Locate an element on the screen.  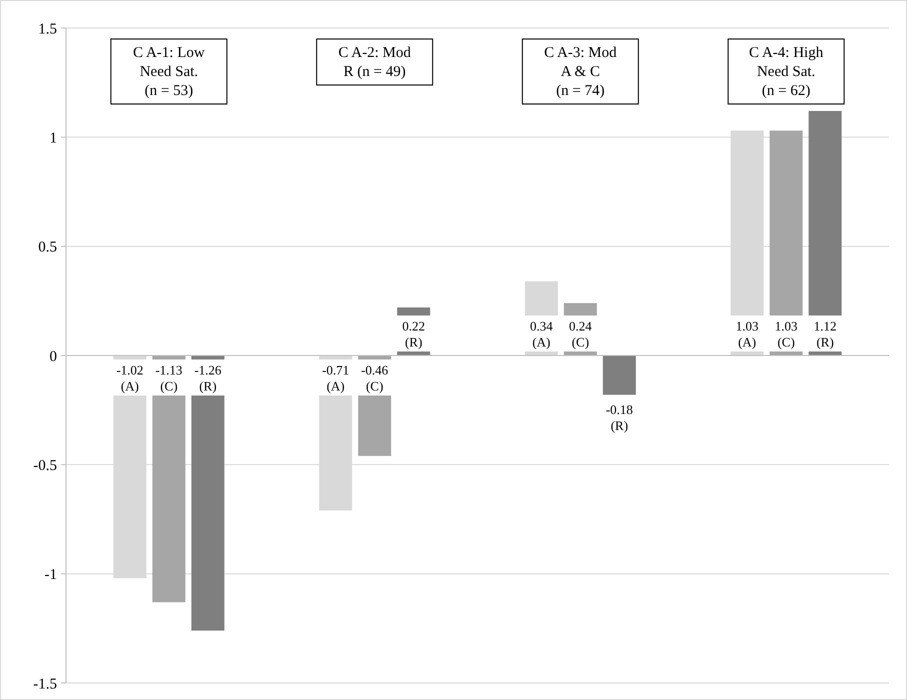
y-tick-label: -0.5 is located at coordinates (45, 466).